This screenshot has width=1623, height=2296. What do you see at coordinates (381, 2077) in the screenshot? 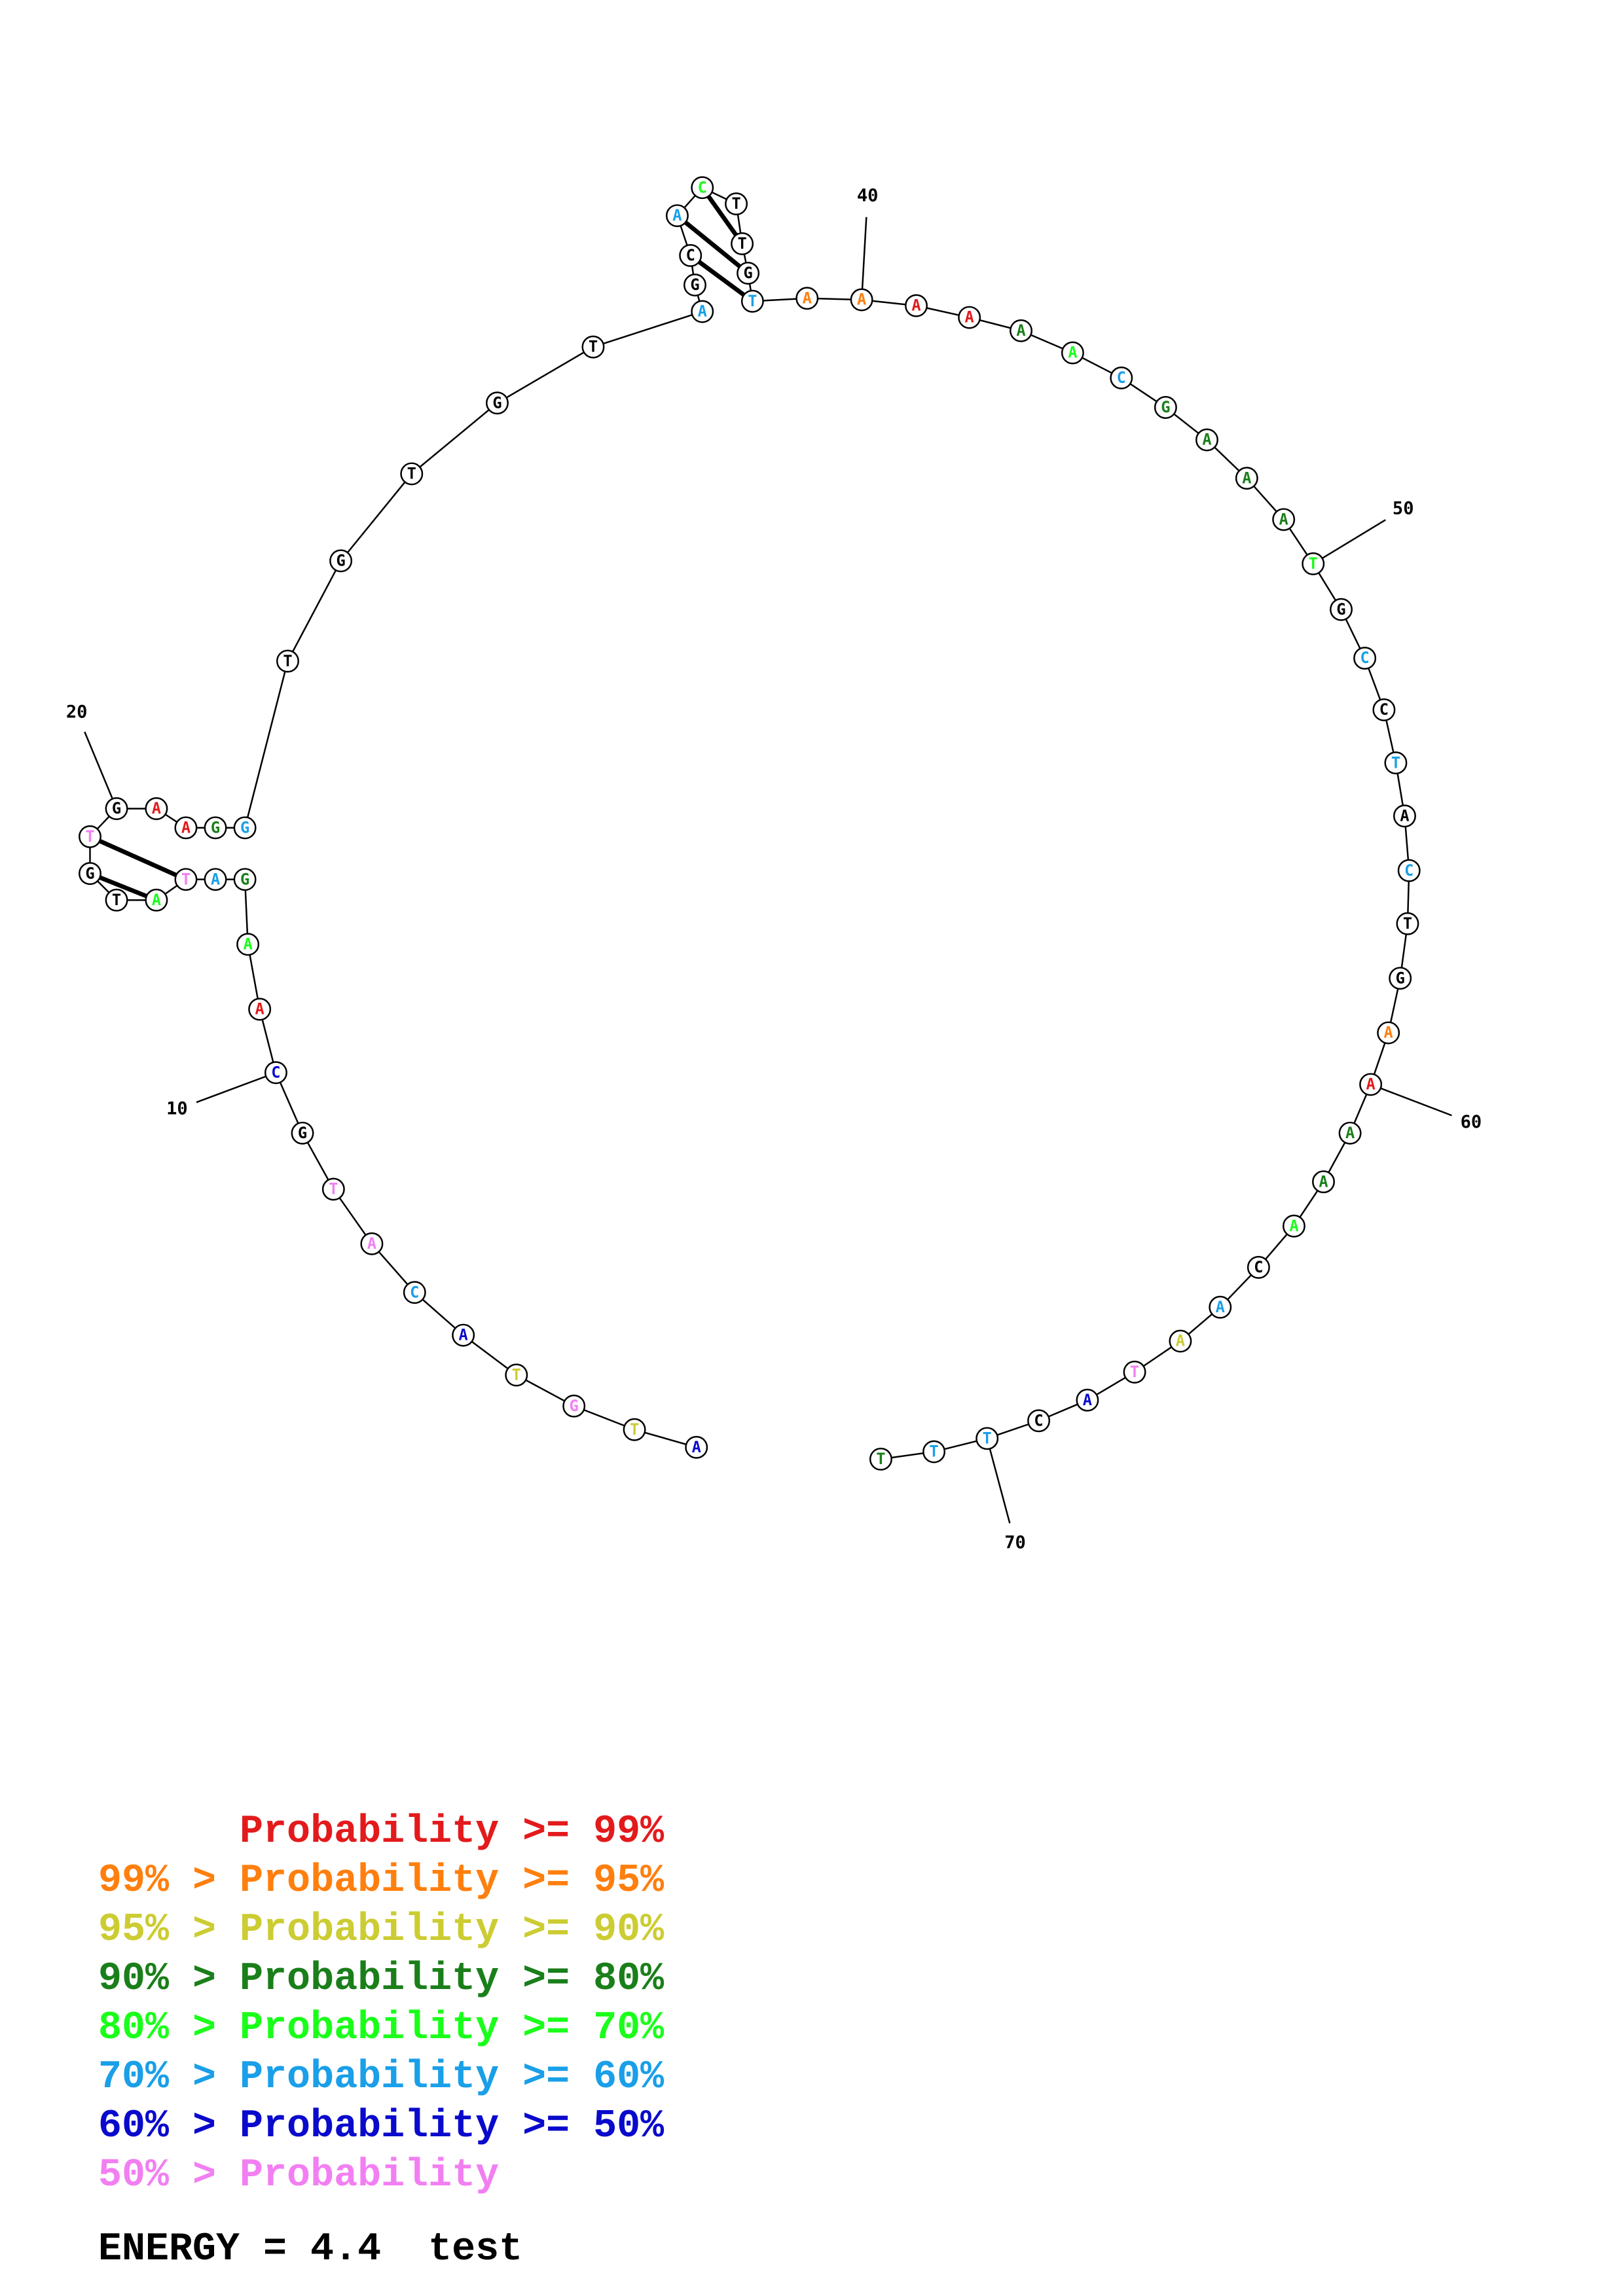
I see `legend-row-60: 70% > Probability >= 60%` at bounding box center [381, 2077].